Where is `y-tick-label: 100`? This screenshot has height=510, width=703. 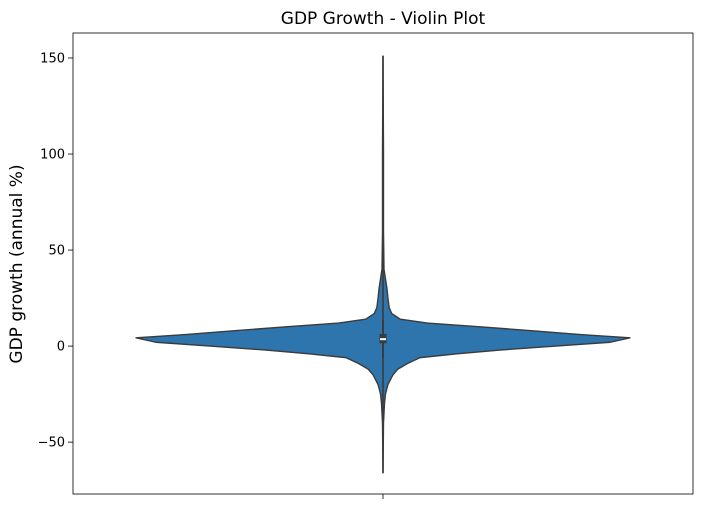
y-tick-label: 100 is located at coordinates (52, 155).